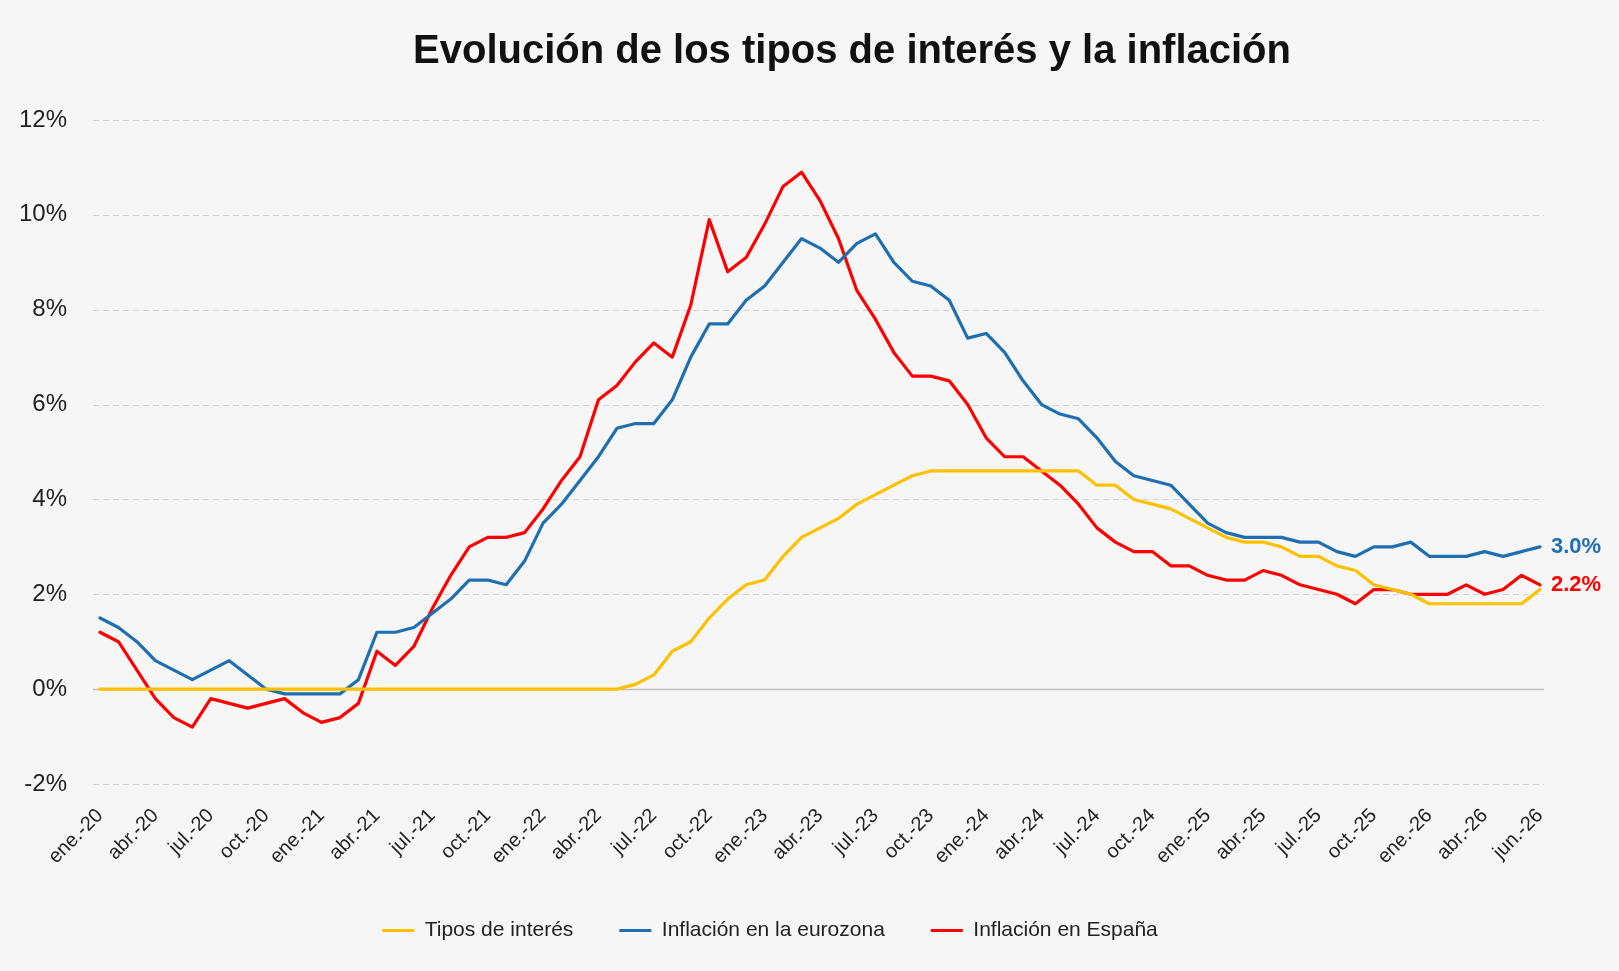  Describe the element at coordinates (852, 49) in the screenshot. I see `chart-title: Evolución de los tipos de interés y la inflación` at that location.